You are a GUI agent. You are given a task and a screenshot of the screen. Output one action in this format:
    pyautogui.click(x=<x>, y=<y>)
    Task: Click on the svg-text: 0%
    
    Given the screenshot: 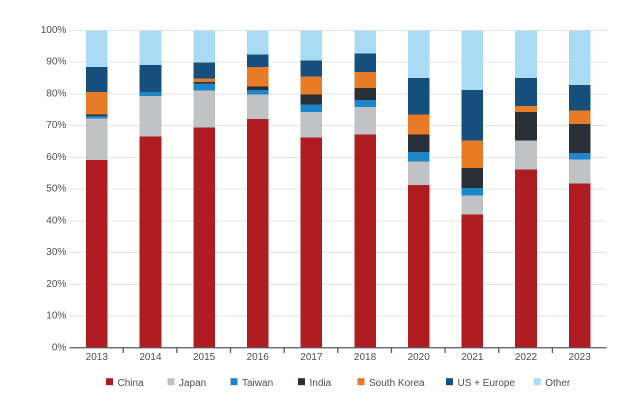 What is the action you would take?
    pyautogui.click(x=59, y=347)
    